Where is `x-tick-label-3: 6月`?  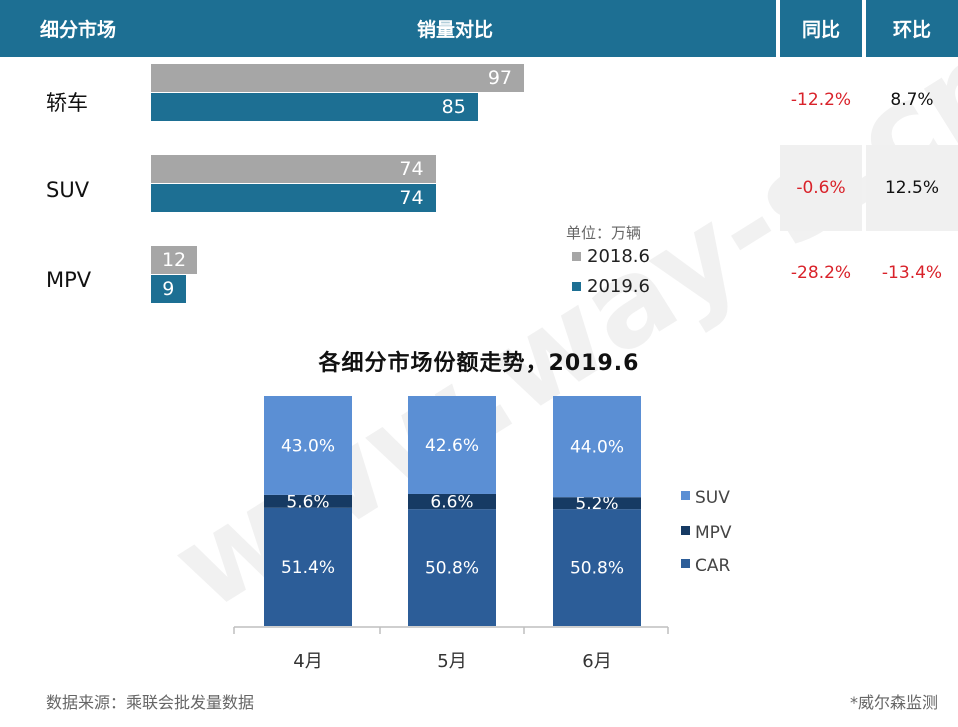 x-tick-label-3: 6月 is located at coordinates (596, 661).